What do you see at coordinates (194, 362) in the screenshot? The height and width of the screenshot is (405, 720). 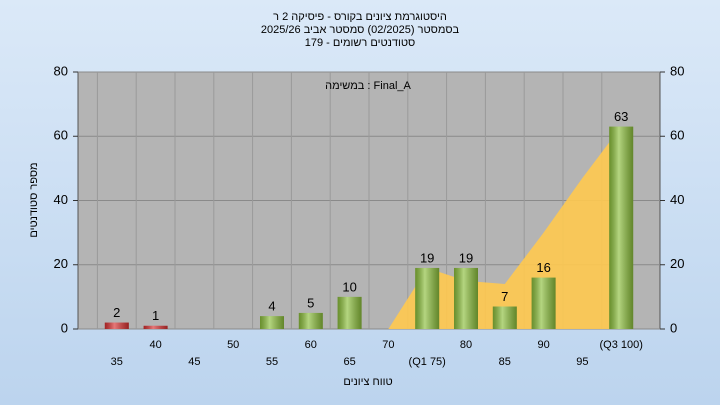 I see `x-tick-label: 45` at bounding box center [194, 362].